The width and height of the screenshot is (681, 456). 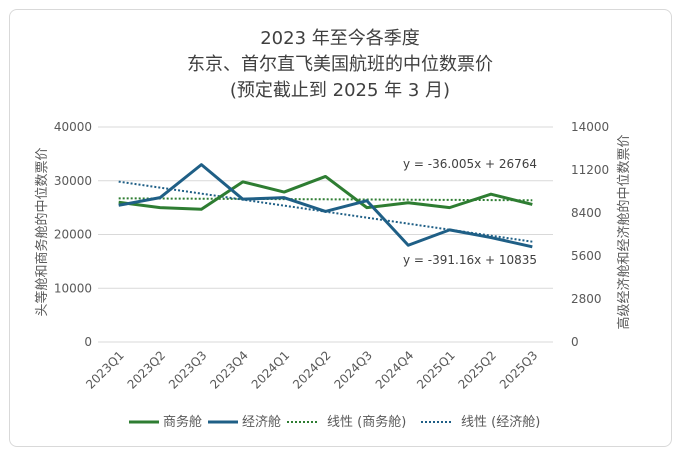 I want to click on x-tick-label: 2023Q1, so click(x=105, y=370).